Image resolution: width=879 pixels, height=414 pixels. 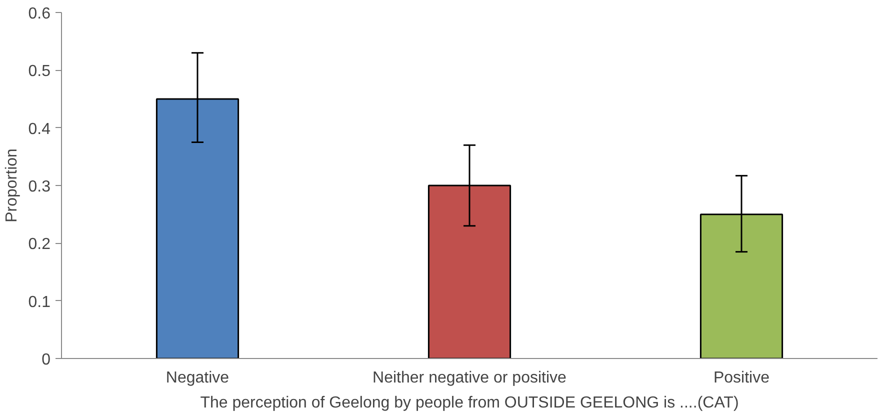 I want to click on y-tick-label: 0.2, so click(x=39, y=245).